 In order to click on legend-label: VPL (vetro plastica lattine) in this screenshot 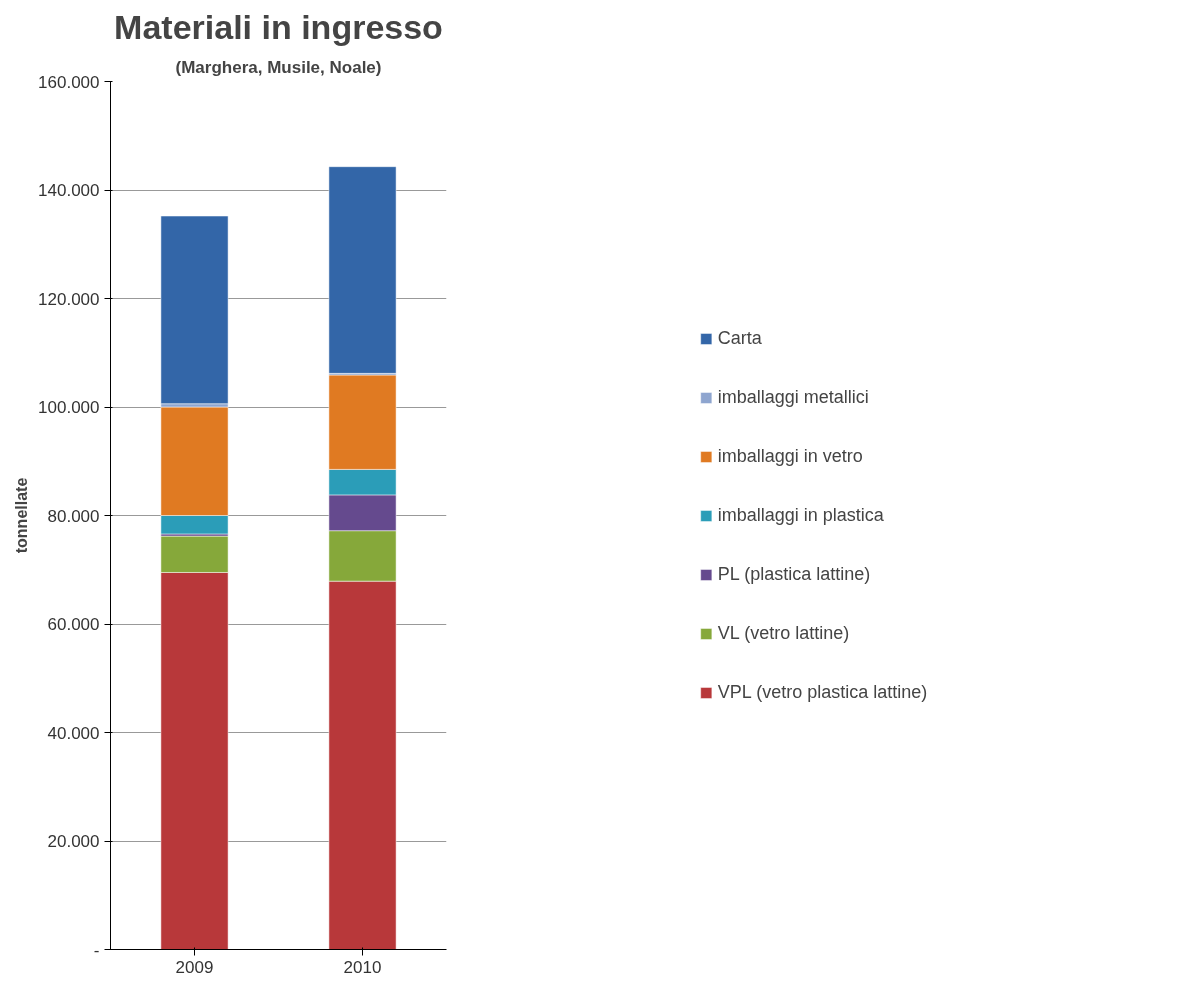, I will do `click(822, 692)`.